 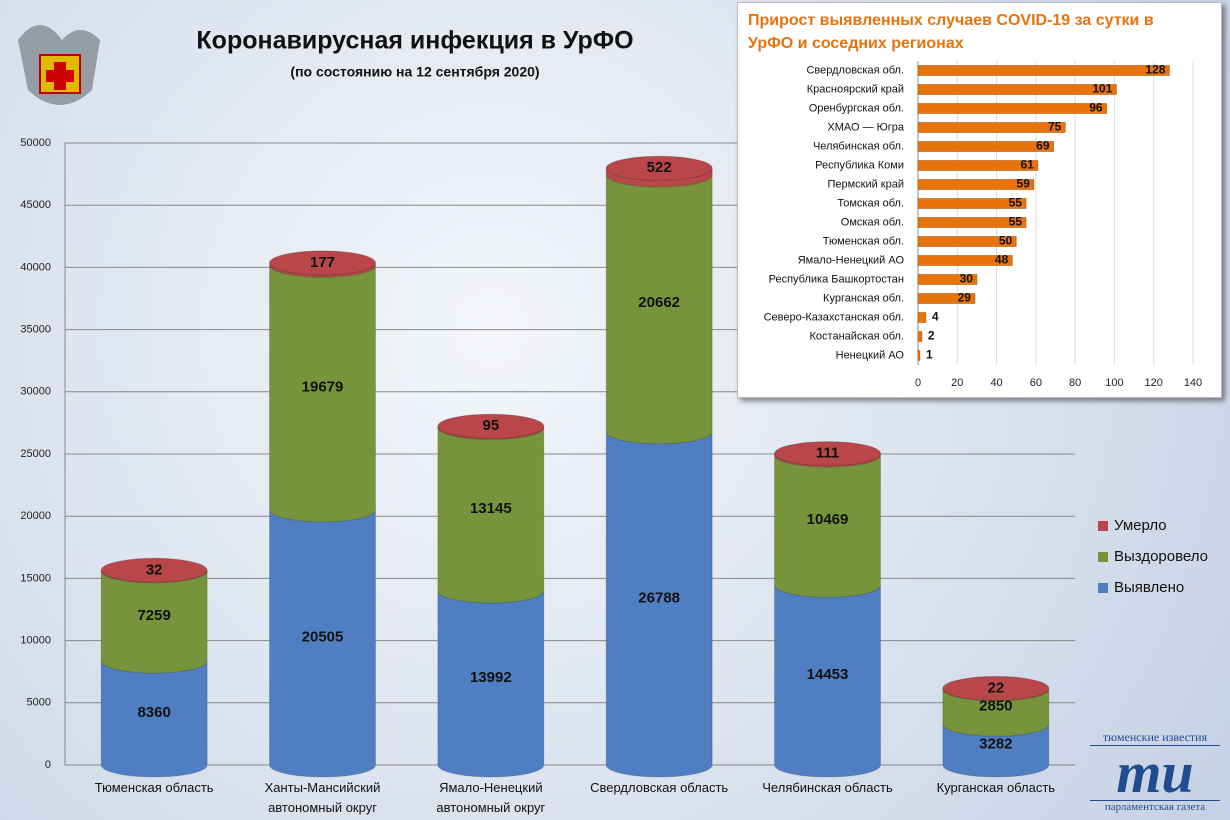 I want to click on logo-mark: ти, so click(x=1155, y=772).